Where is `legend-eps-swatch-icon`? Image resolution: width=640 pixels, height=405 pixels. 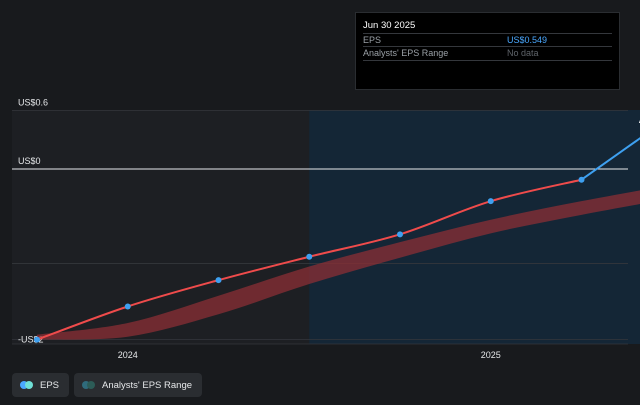
legend-eps-swatch-icon is located at coordinates (27, 385).